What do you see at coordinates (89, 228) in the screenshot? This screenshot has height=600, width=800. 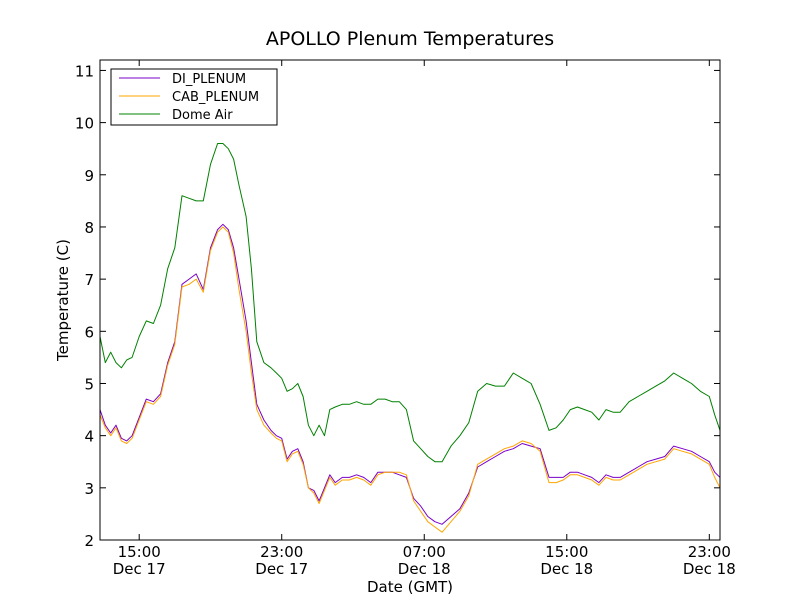 I see `y-tick-label: 8` at bounding box center [89, 228].